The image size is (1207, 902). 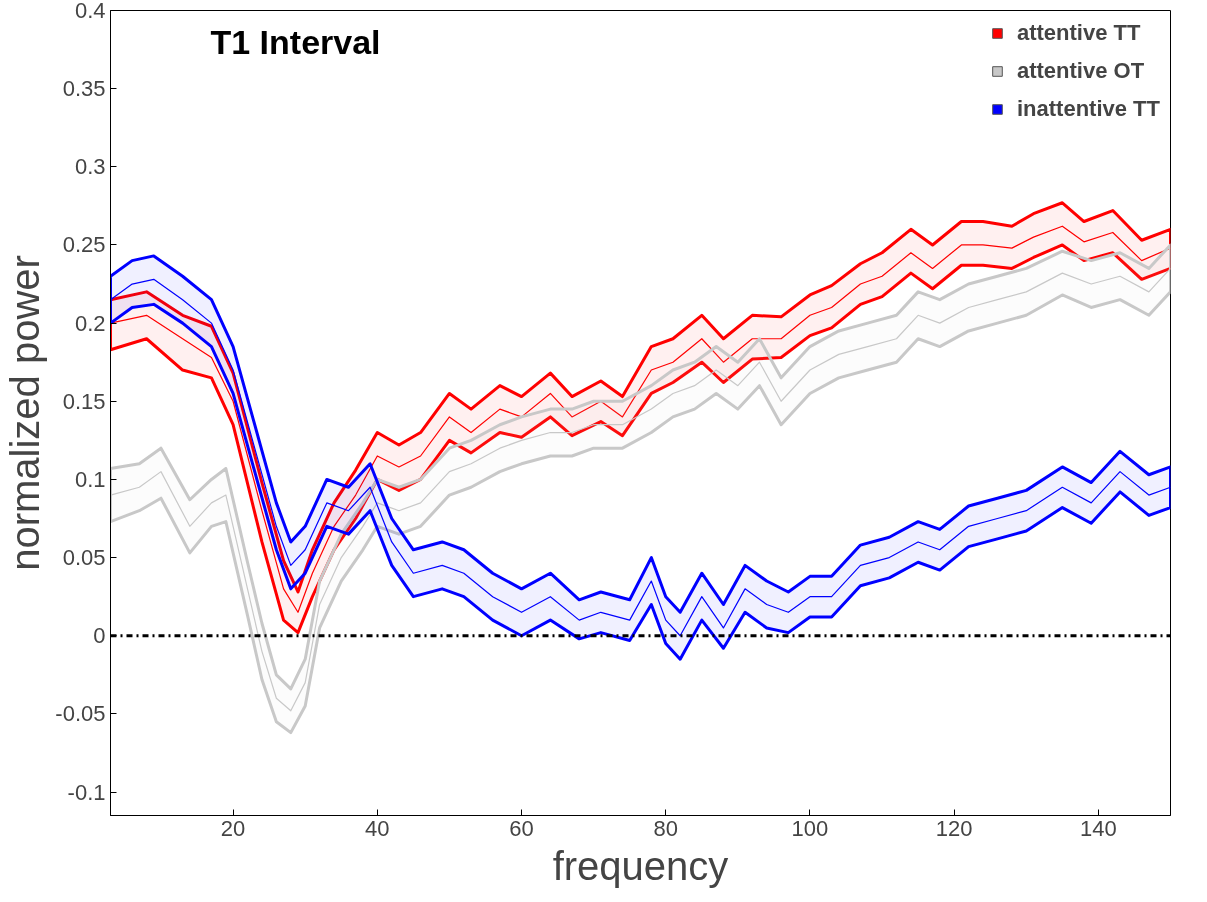 I want to click on x-tick-label: 140, so click(x=1098, y=828).